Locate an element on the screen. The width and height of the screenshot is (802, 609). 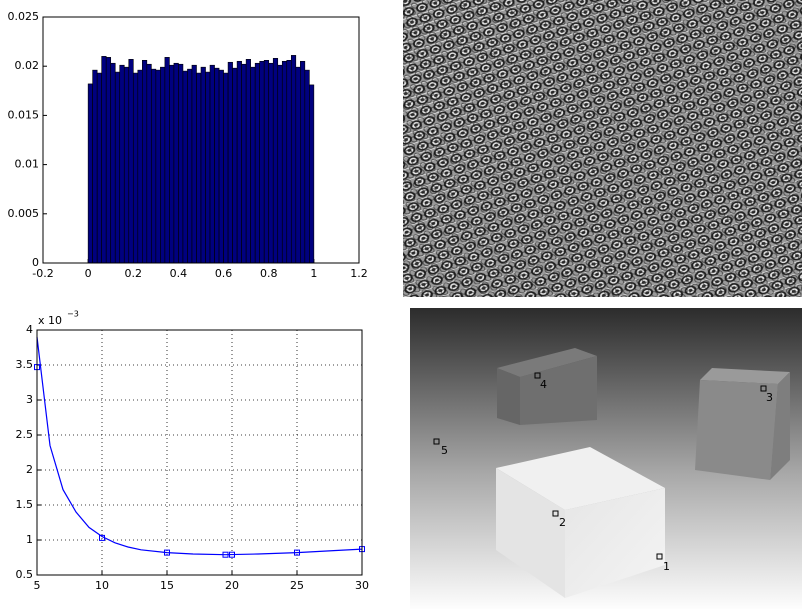
y-tick-label: 0.02 is located at coordinates (27, 65).